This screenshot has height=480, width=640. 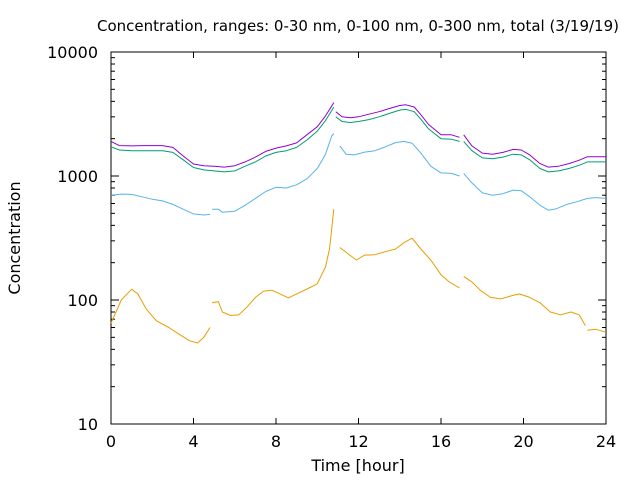 What do you see at coordinates (276, 441) in the screenshot?
I see `x-tick-label: 8` at bounding box center [276, 441].